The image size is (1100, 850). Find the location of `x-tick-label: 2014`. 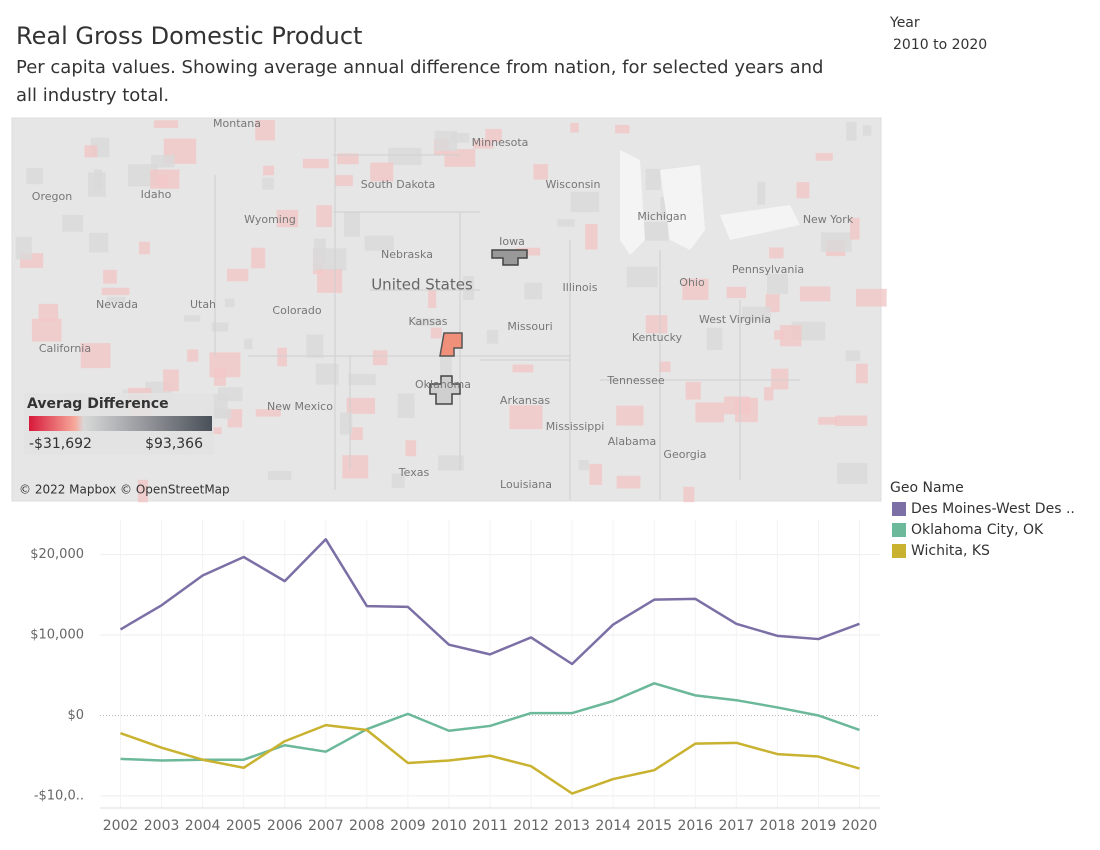

x-tick-label: 2014 is located at coordinates (613, 826).